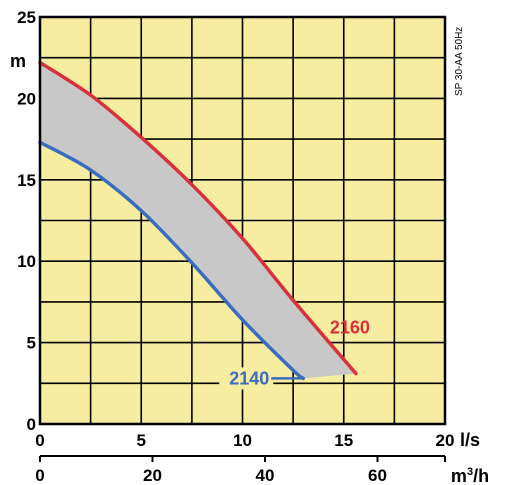 The width and height of the screenshot is (508, 485). I want to click on y-tick-labels: 0 5 10 15 20 25, so click(26, 221).